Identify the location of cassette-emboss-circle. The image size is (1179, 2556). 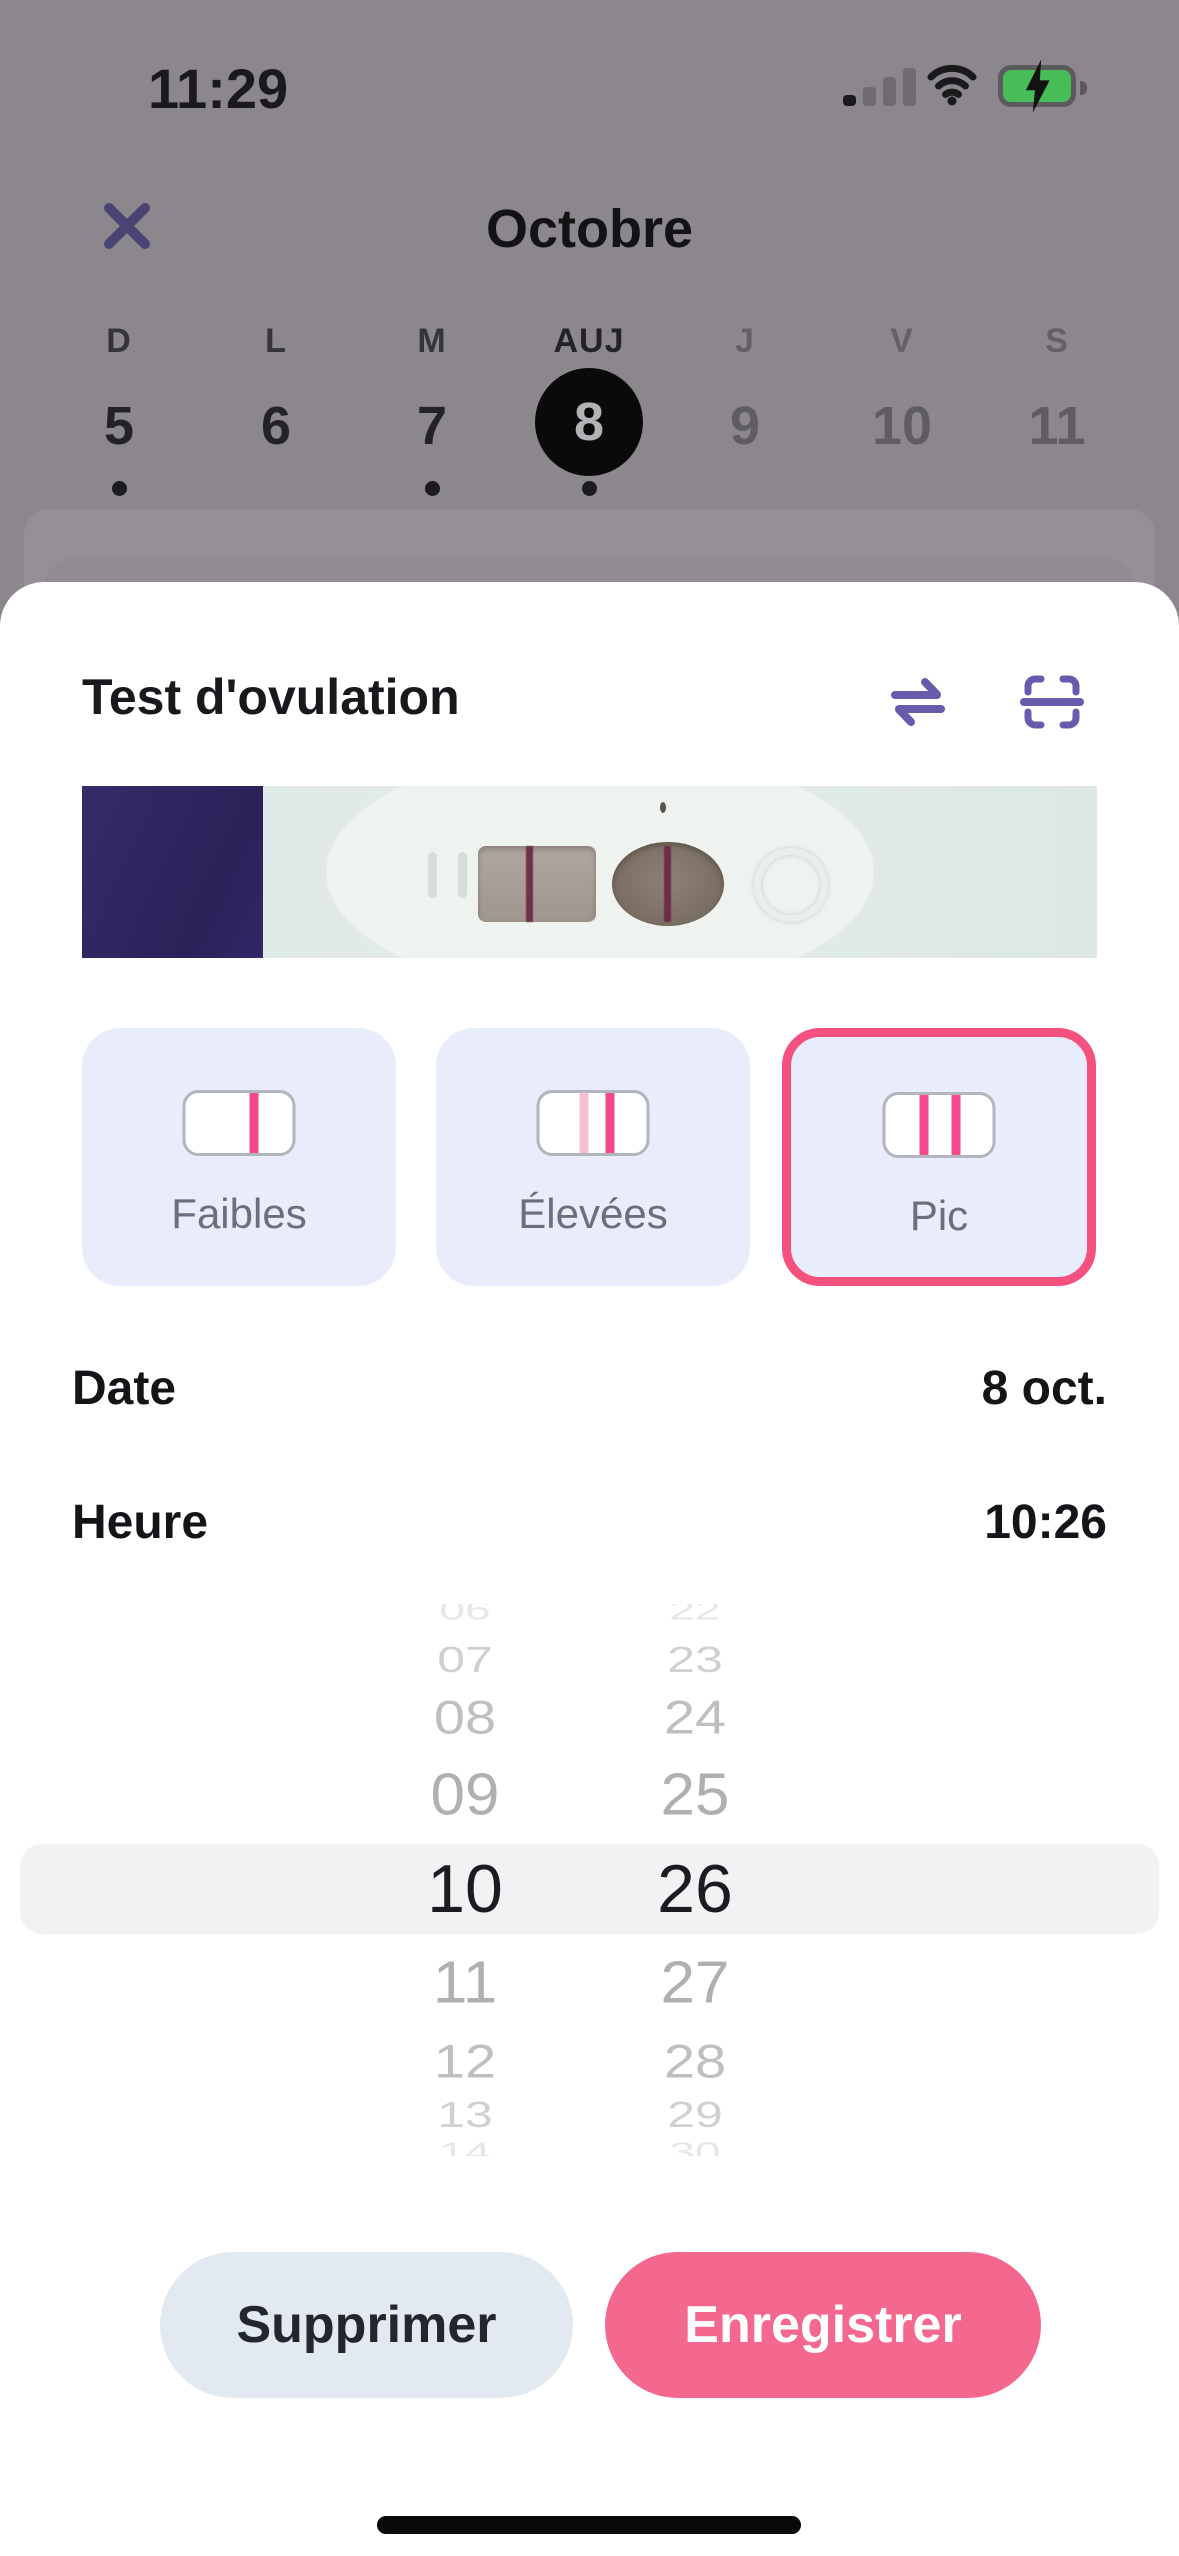
(791, 885).